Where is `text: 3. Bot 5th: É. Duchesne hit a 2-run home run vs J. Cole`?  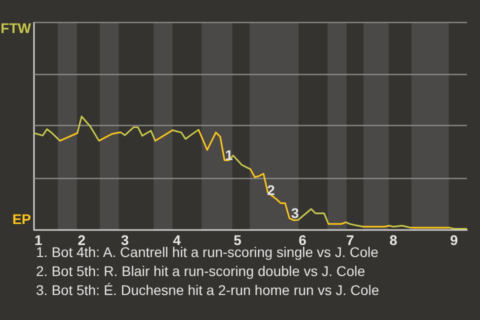
text: 3. Bot 5th: É. Duchesne hit a 2-run home run vs J. Cole is located at coordinates (208, 290).